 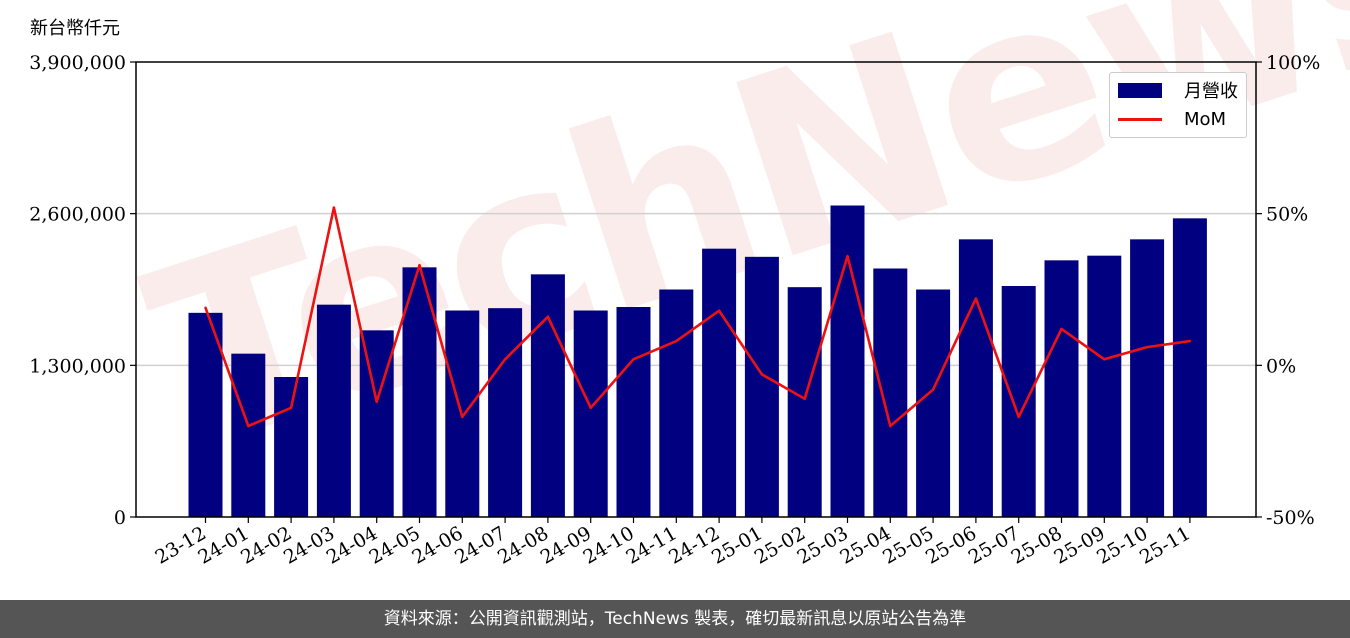 I want to click on y-axis-unit-label: 新台幣仟元, so click(x=75, y=28).